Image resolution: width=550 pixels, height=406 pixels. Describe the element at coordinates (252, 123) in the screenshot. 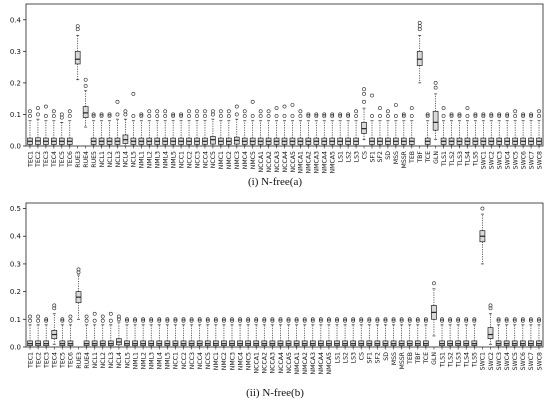

I see `box-nmc5` at that location.